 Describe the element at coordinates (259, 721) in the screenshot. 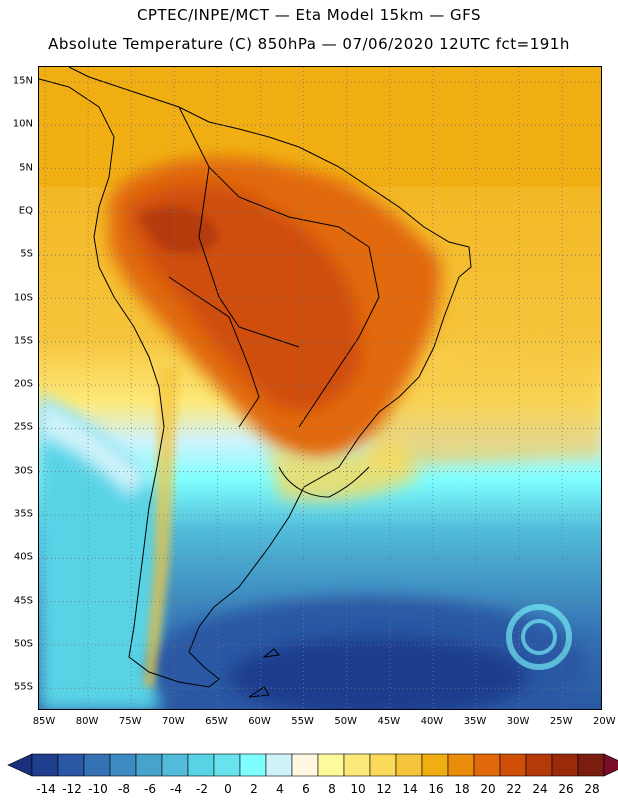

I see `lon-label: 60W` at that location.